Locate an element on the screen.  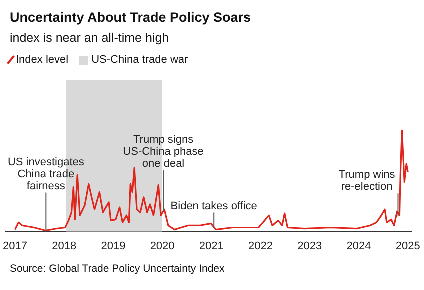
annotation: US investigates China trade fairness is located at coordinates (46, 174).